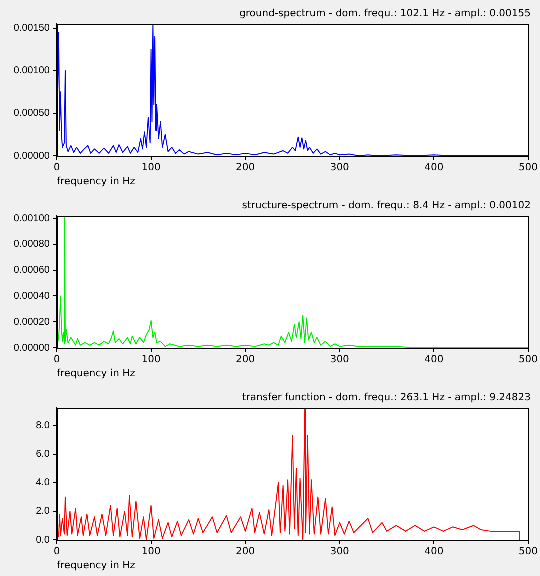 Image resolution: width=540 pixels, height=576 pixels. What do you see at coordinates (32, 114) in the screenshot?
I see `y-tick-label: 0.00050` at bounding box center [32, 114].